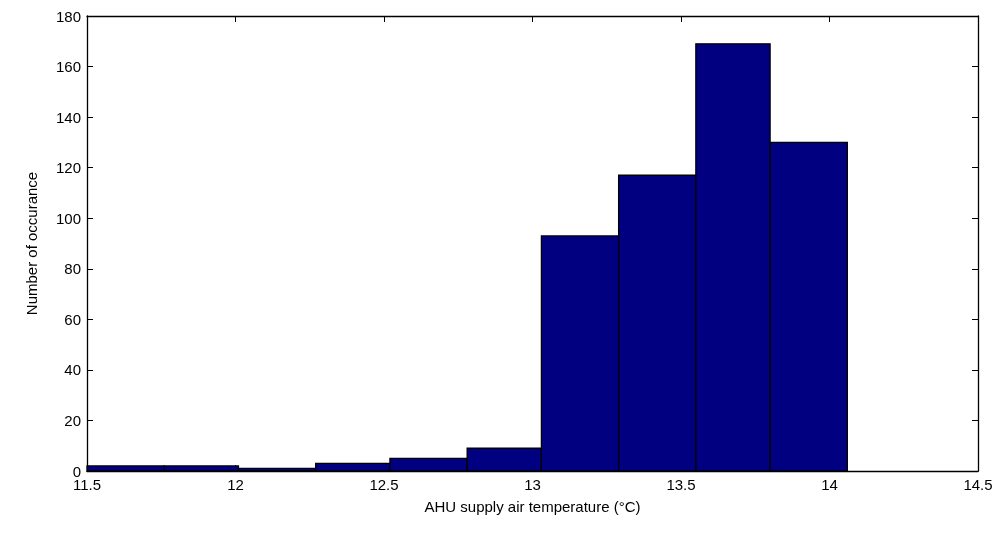 The width and height of the screenshot is (1004, 533). I want to click on y-tick-label: 100, so click(68, 218).